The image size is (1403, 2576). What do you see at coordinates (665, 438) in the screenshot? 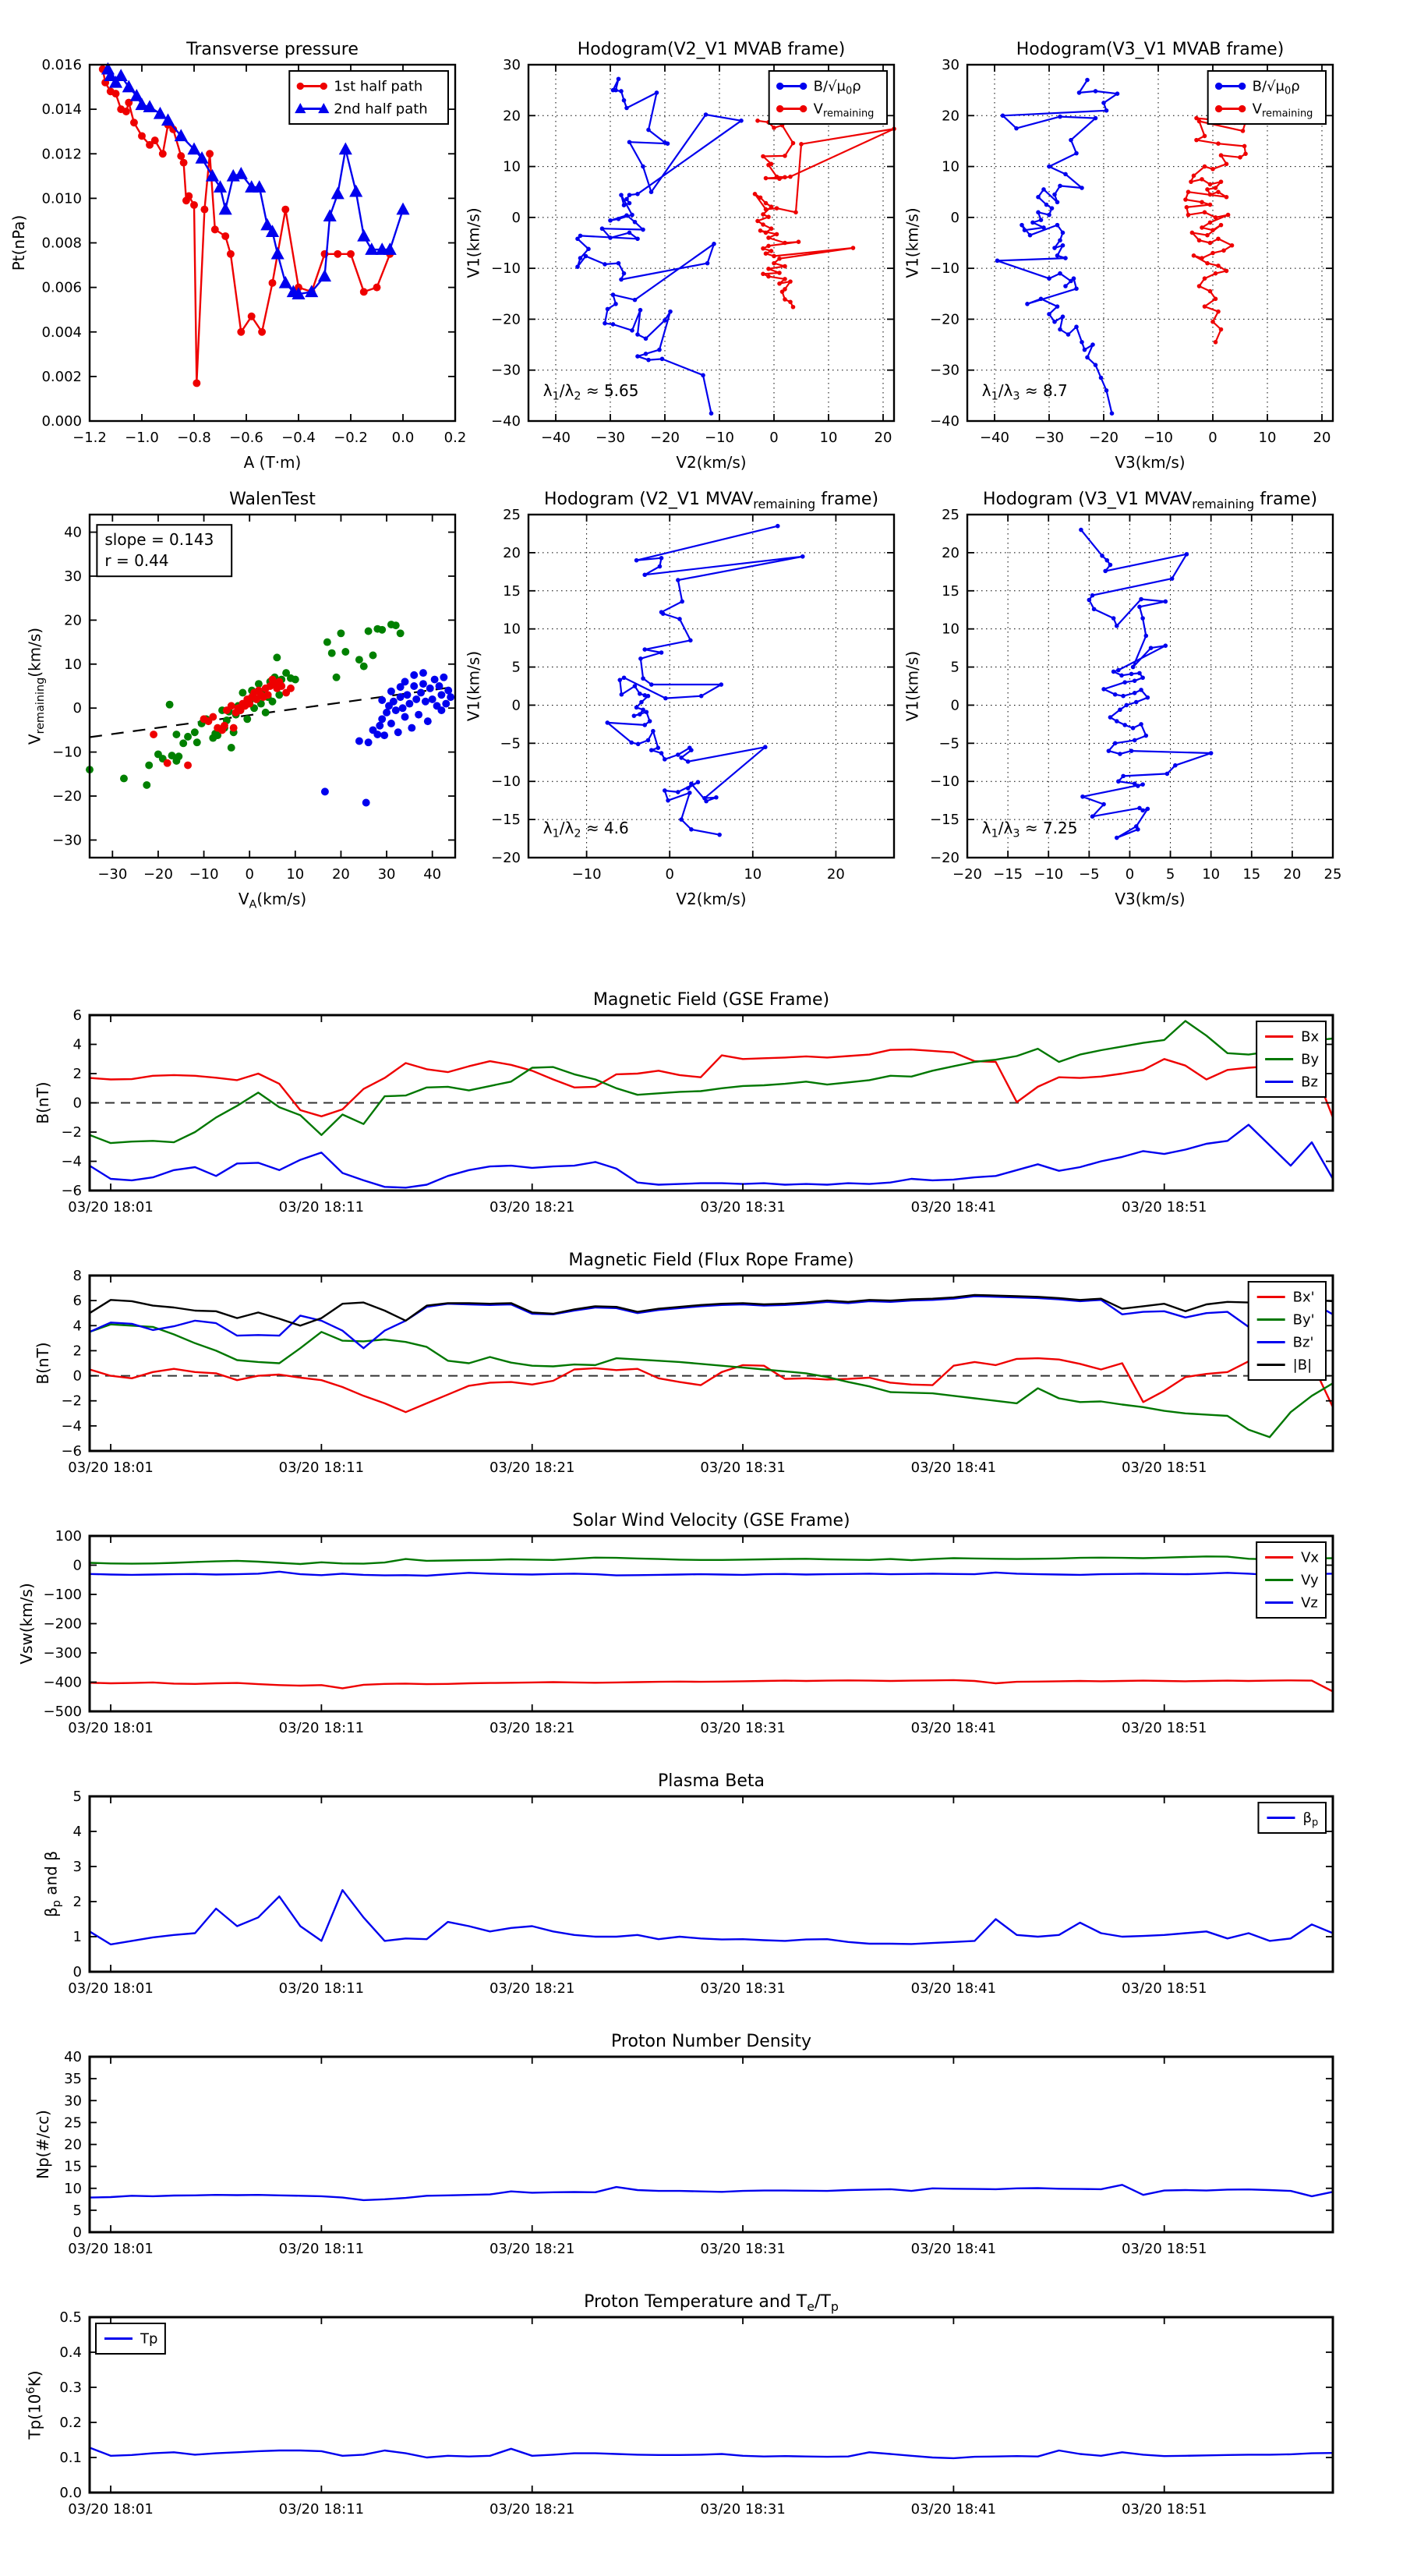
I see `x-tick-label: −20` at bounding box center [665, 438].